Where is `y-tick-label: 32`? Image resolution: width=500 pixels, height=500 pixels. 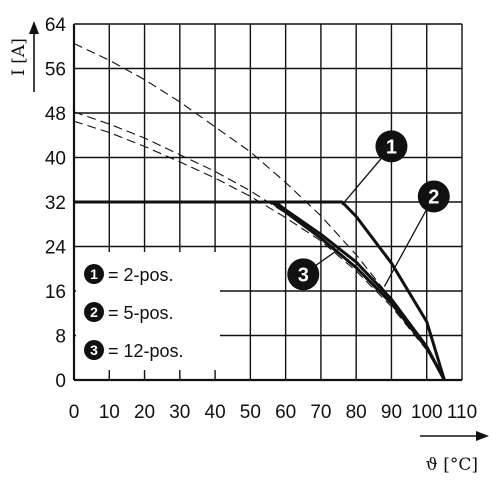
y-tick-label: 32 is located at coordinates (55, 203).